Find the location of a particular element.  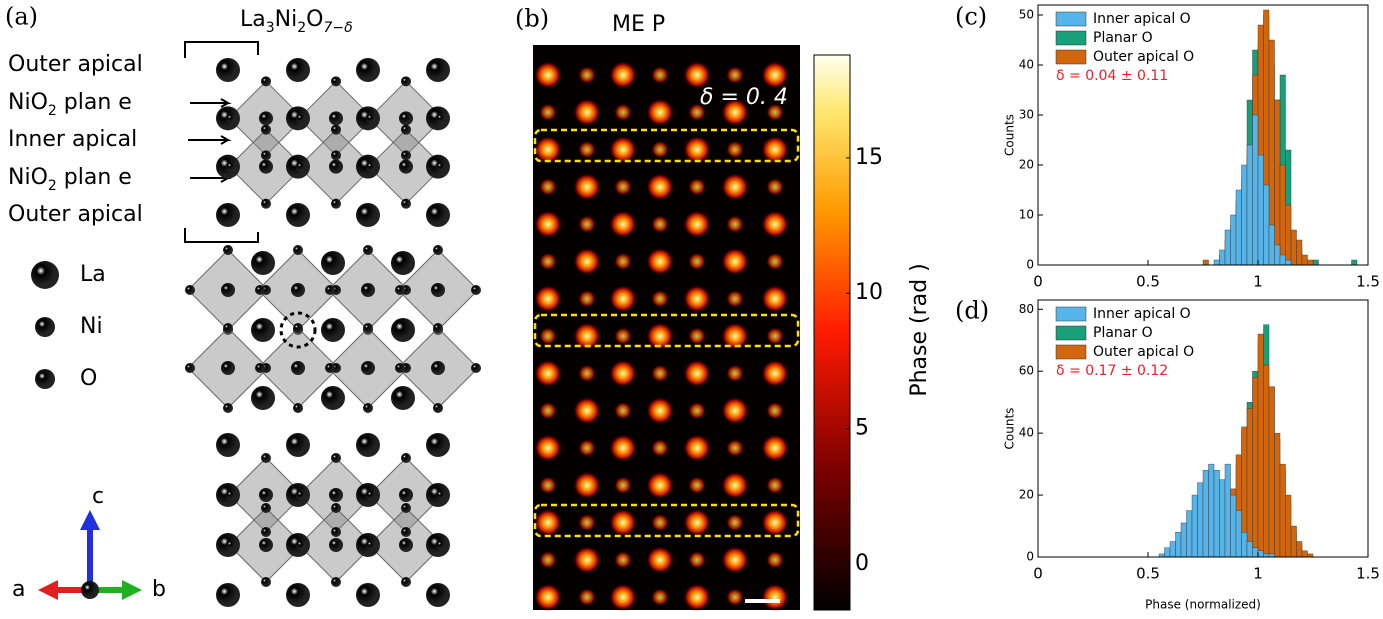

label-sub: 2 is located at coordinates (52, 186).